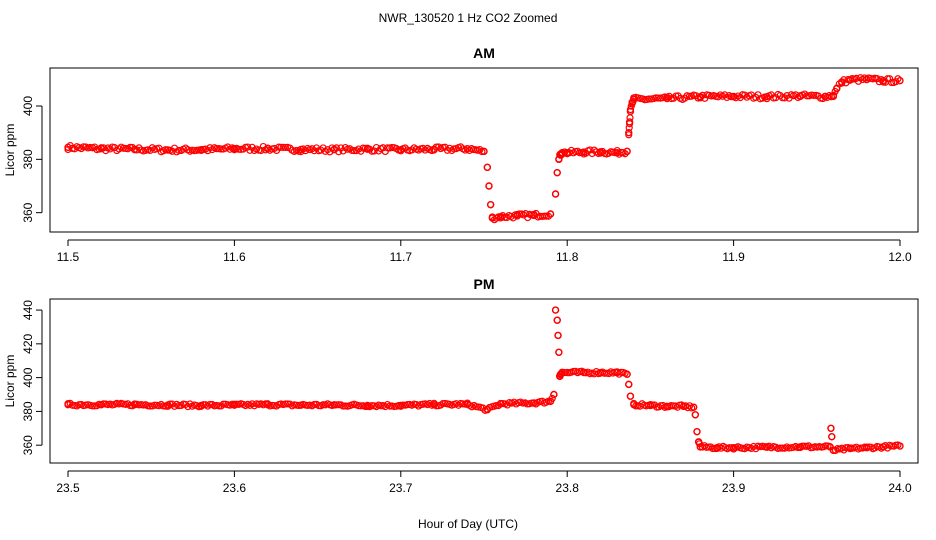 The height and width of the screenshot is (540, 936). Describe the element at coordinates (10, 381) in the screenshot. I see `y-axis-label: Licor ppm` at that location.